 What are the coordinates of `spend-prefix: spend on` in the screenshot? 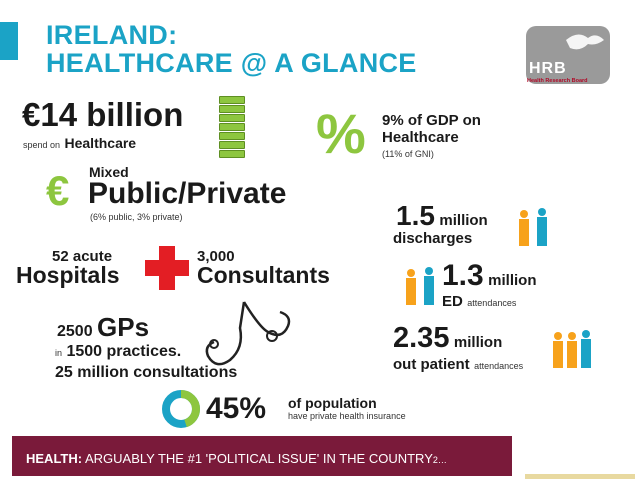 It's located at (42, 145).